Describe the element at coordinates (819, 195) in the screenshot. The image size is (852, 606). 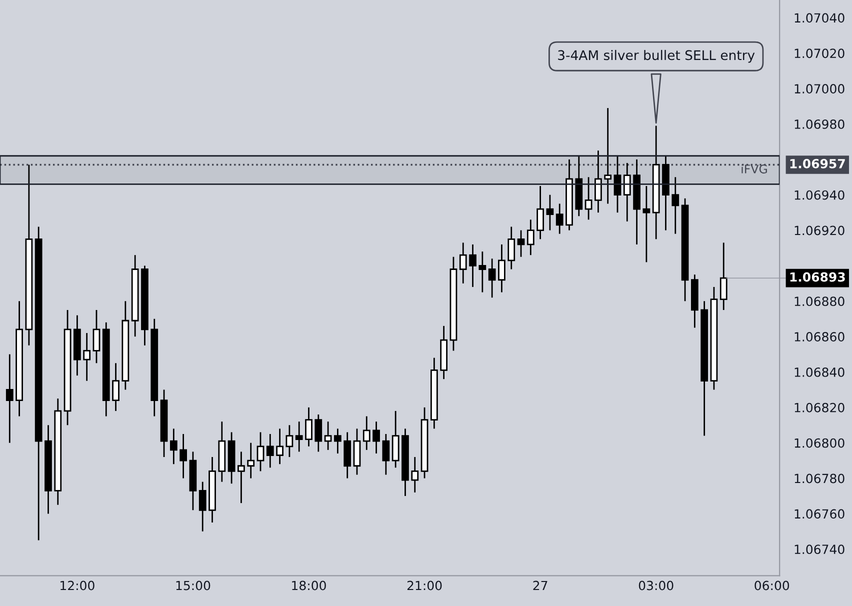
I see `y-tick-label: 1.06940` at that location.